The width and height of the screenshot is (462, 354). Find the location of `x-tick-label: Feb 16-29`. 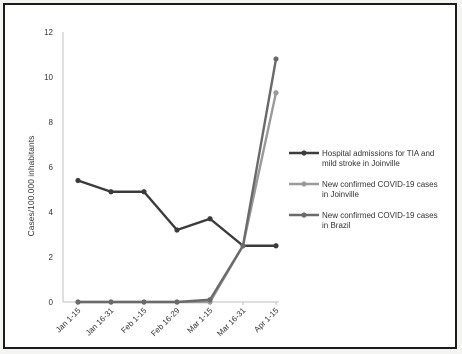

x-tick-label: Feb 16-29 is located at coordinates (165, 322).